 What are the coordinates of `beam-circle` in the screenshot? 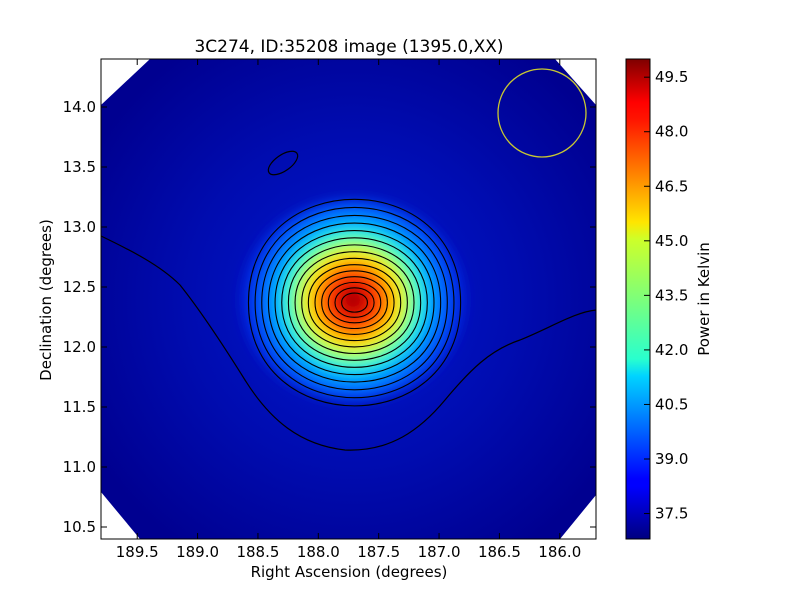 It's located at (542, 113).